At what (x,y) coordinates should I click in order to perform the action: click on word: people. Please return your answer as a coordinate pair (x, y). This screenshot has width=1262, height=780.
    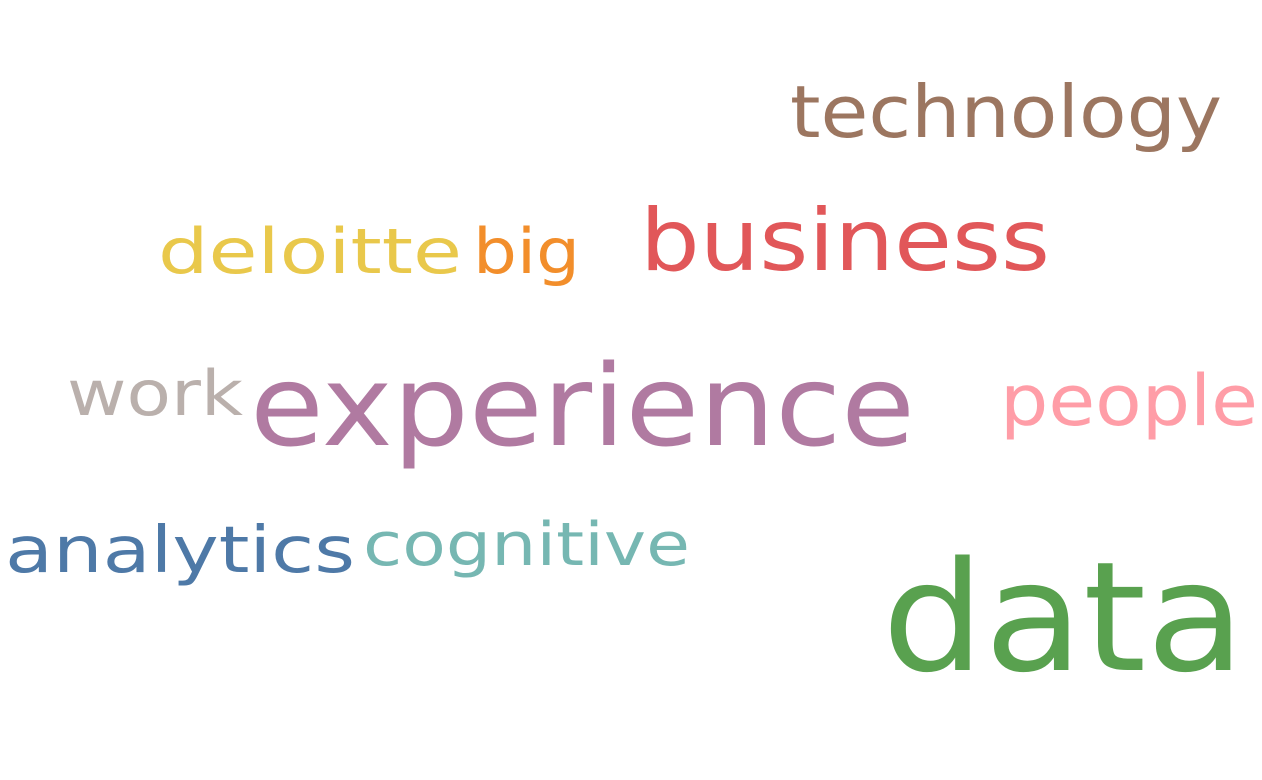
    Looking at the image, I should click on (1129, 401).